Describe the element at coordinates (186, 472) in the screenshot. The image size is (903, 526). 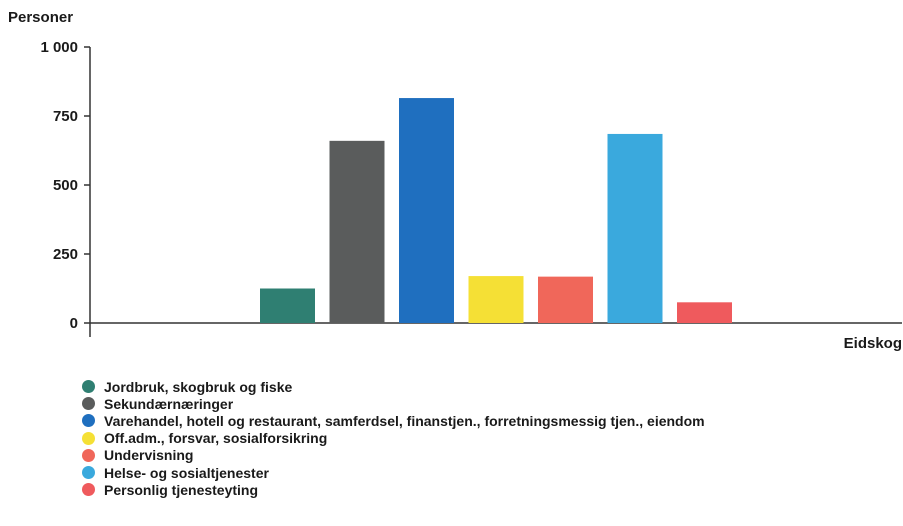
I see `legend-label: Helse- og sosialtjenester` at that location.